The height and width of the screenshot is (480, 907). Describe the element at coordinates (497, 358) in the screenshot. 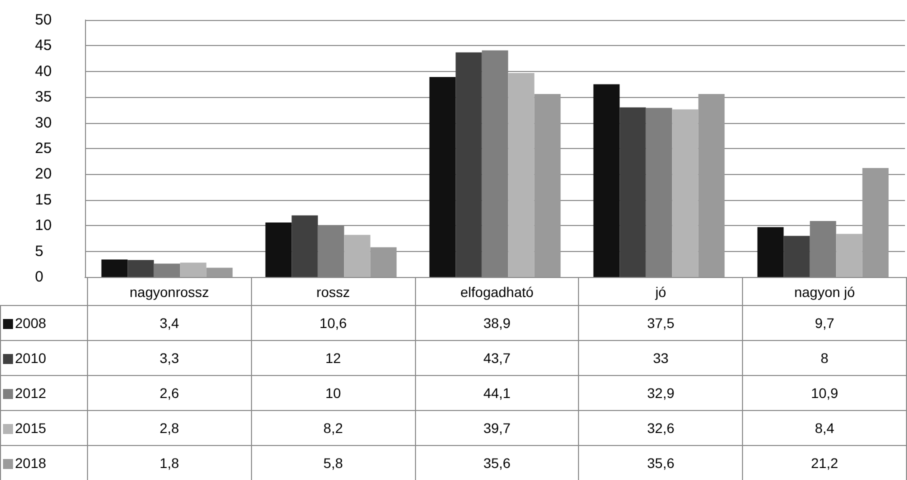

I see `data-label: 43,7` at that location.